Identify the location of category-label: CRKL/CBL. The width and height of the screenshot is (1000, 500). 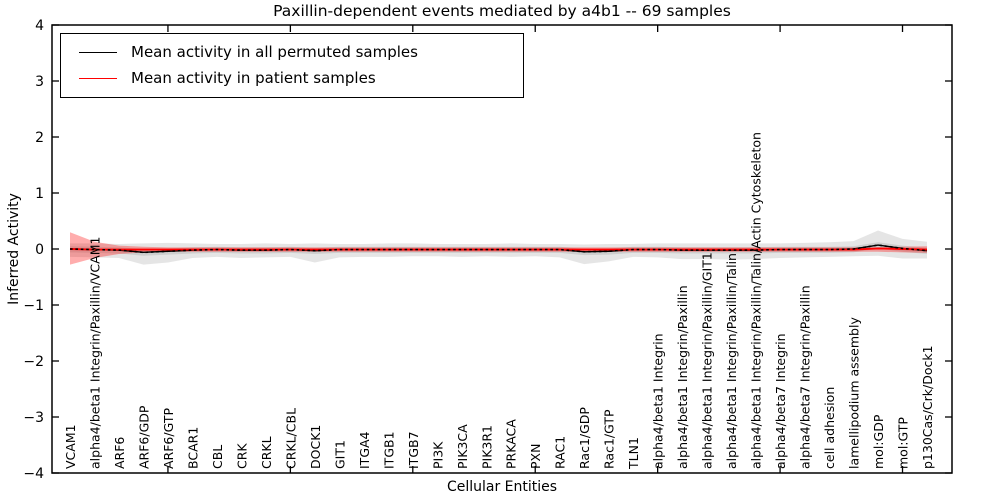
(290, 438).